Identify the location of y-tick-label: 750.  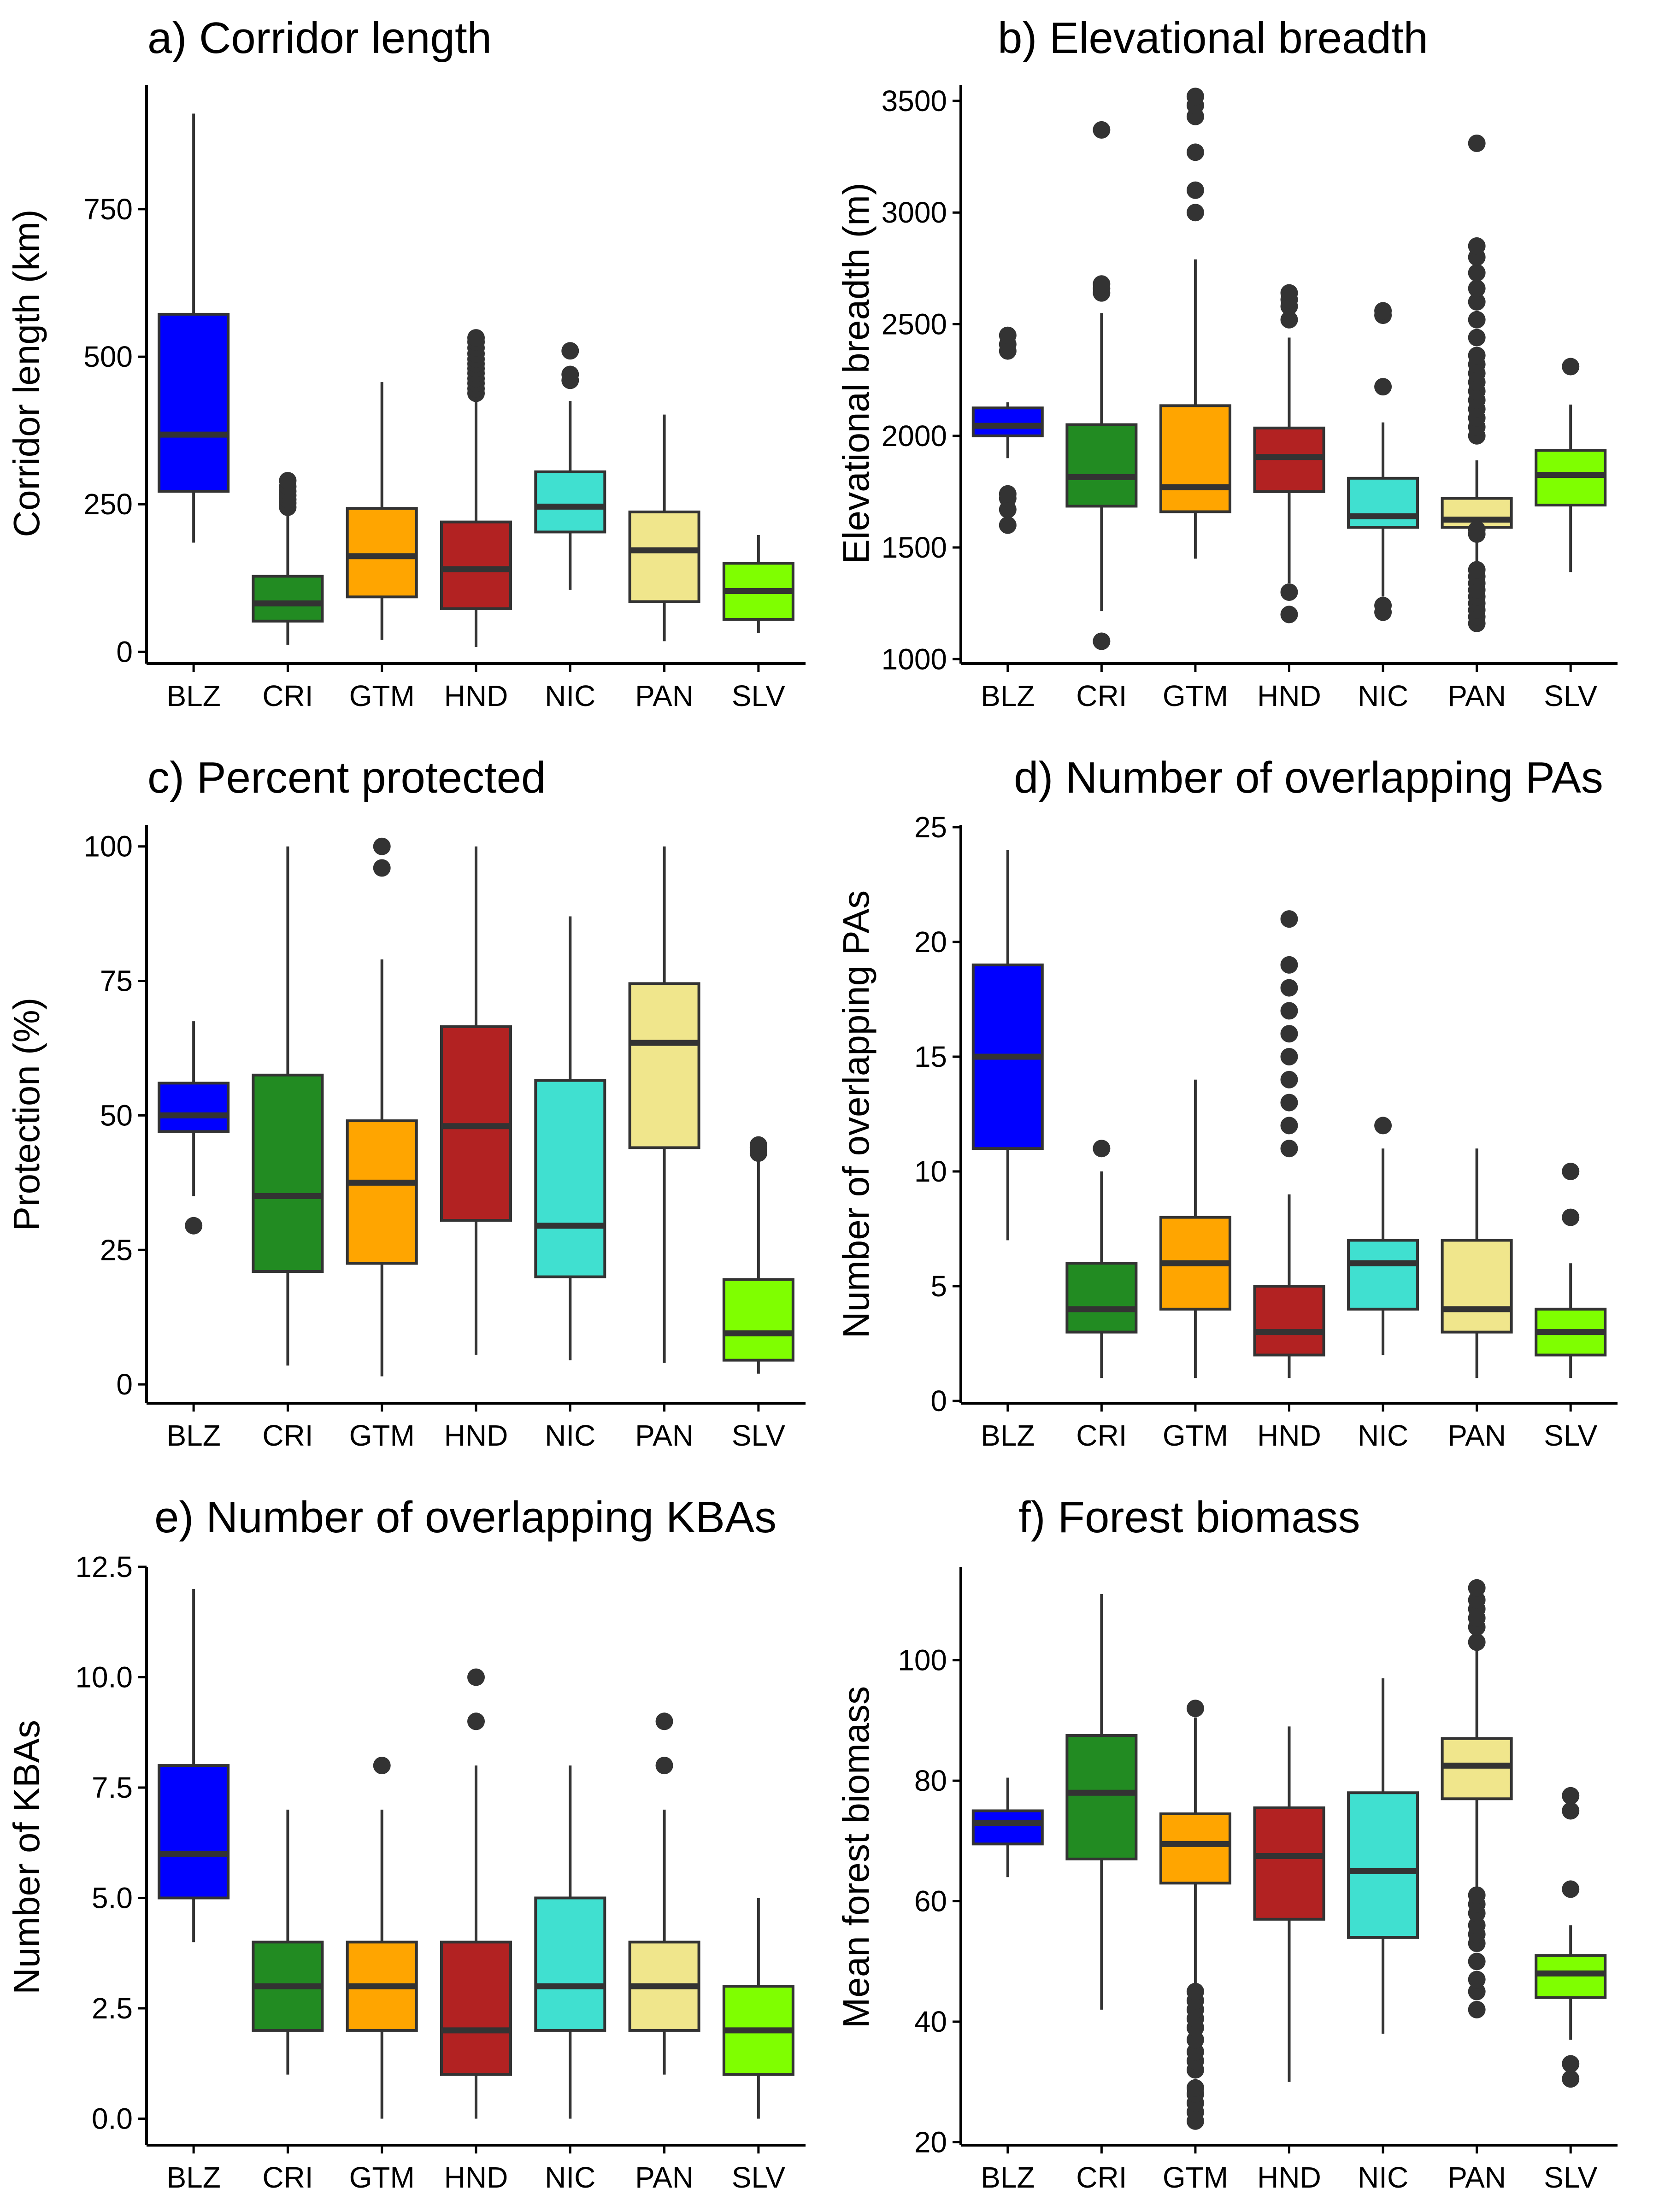
(108, 209).